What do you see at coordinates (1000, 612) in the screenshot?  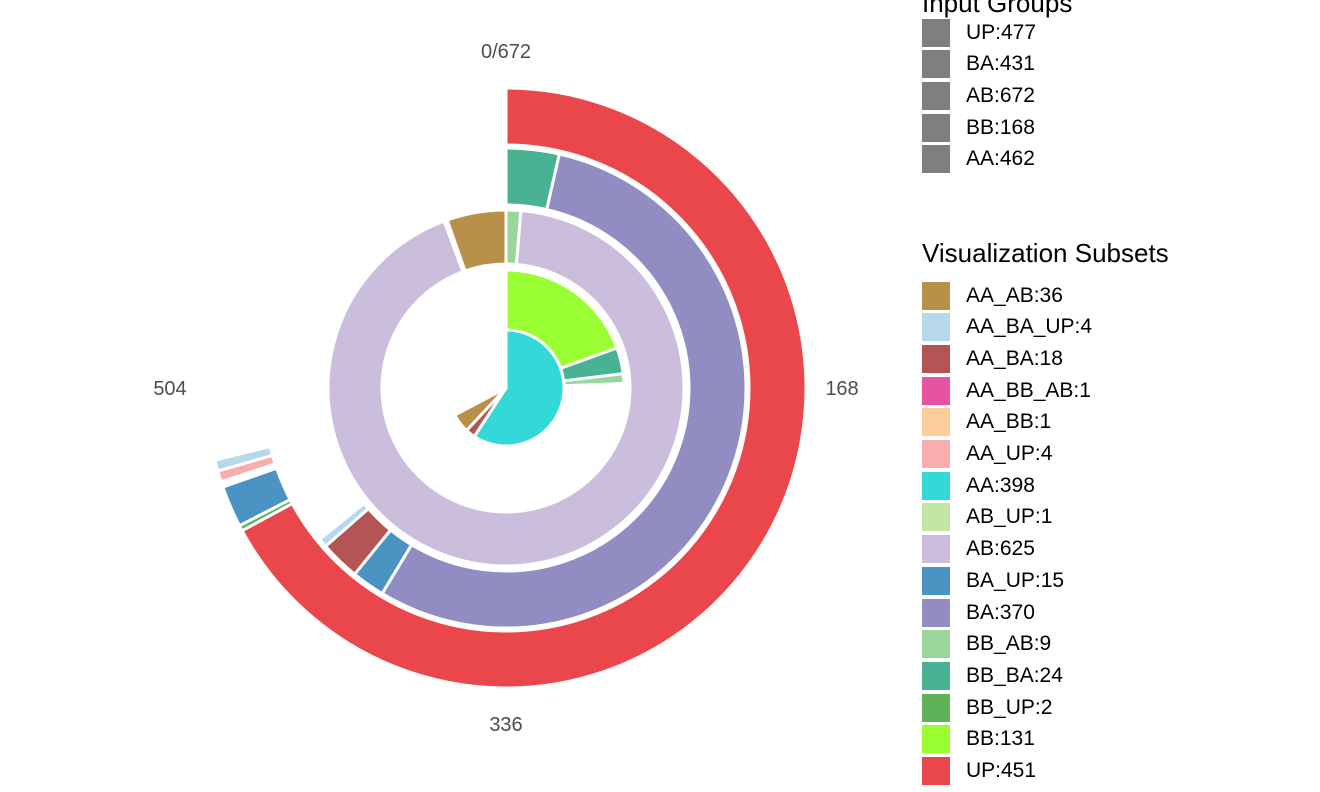 I see `legend-label: BA:370` at bounding box center [1000, 612].